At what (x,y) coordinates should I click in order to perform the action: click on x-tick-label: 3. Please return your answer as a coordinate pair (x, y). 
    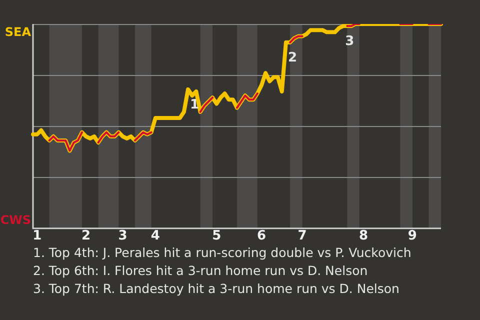
    Looking at the image, I should click on (123, 236).